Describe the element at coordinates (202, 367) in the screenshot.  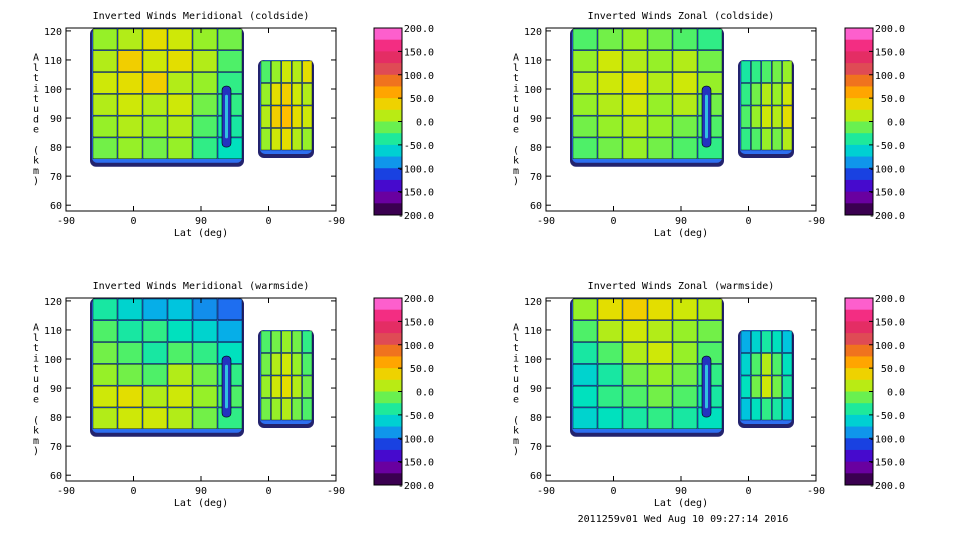
I see `data-field` at that location.